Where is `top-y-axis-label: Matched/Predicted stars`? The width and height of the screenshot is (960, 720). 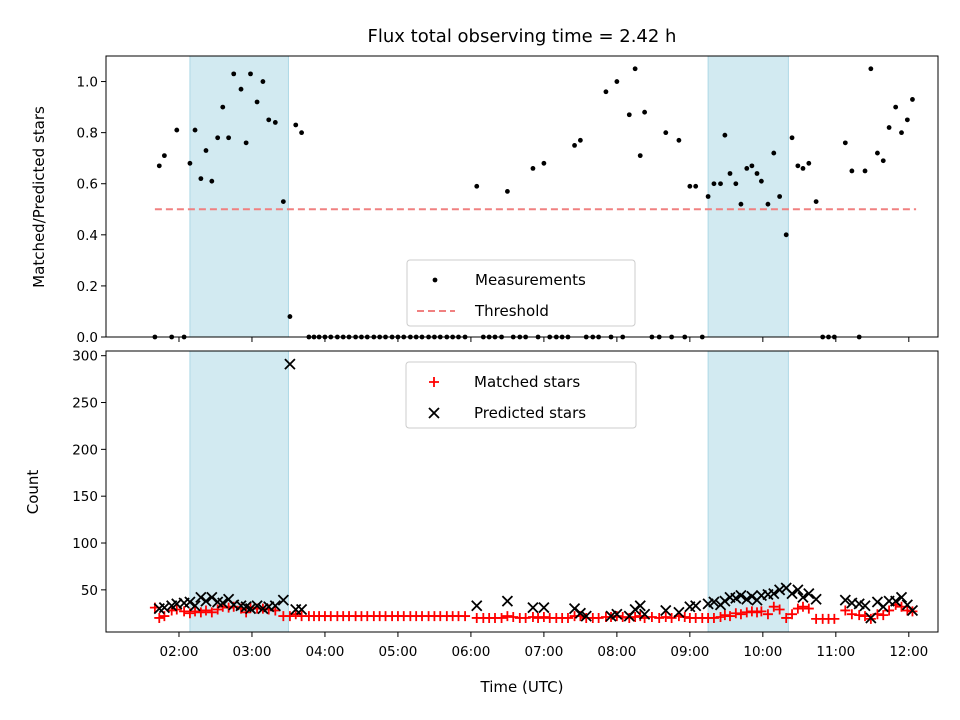
top-y-axis-label: Matched/Predicted stars is located at coordinates (39, 197).